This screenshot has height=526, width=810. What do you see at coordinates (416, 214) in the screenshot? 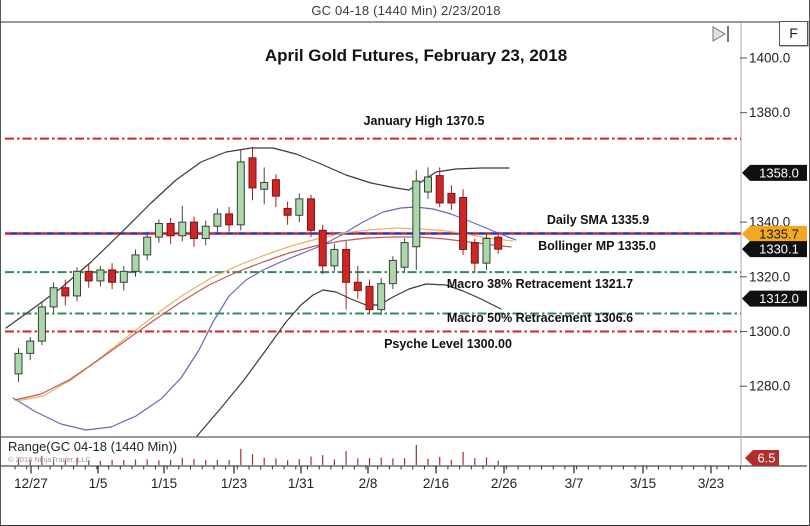
I see `candle-body-2/14` at bounding box center [416, 214].